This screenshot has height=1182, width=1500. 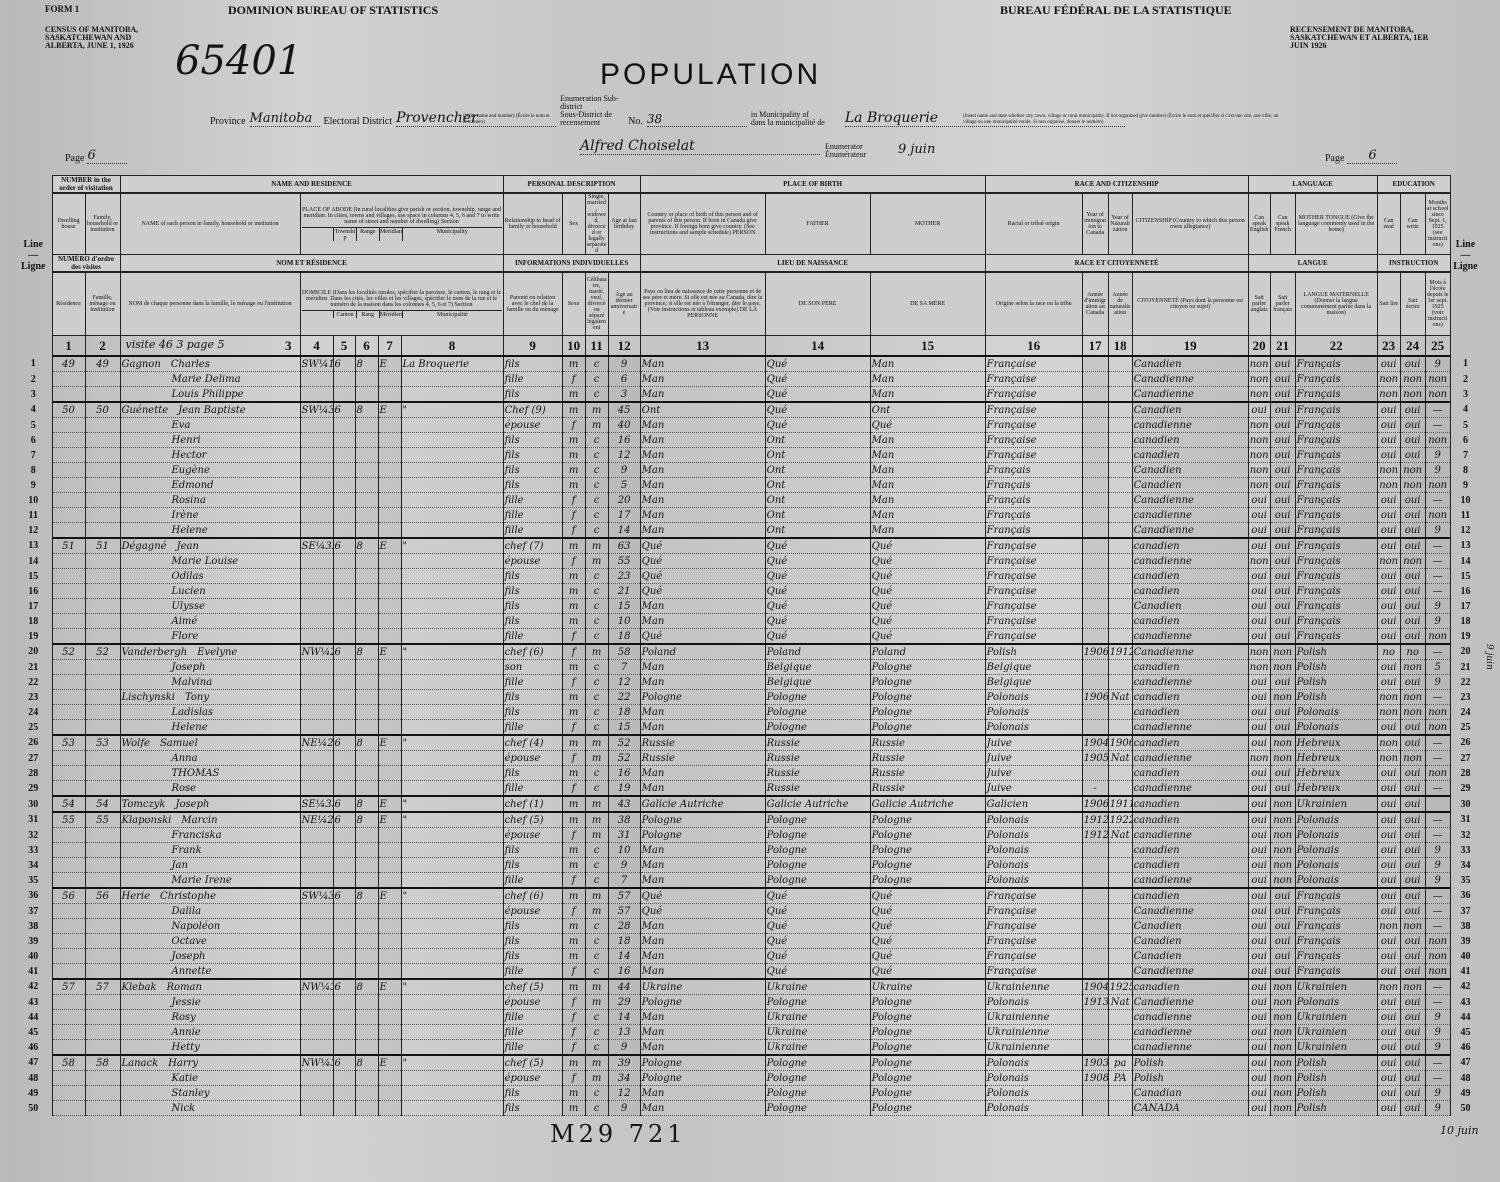 I want to click on dwelling-number: 57, so click(x=68, y=986).